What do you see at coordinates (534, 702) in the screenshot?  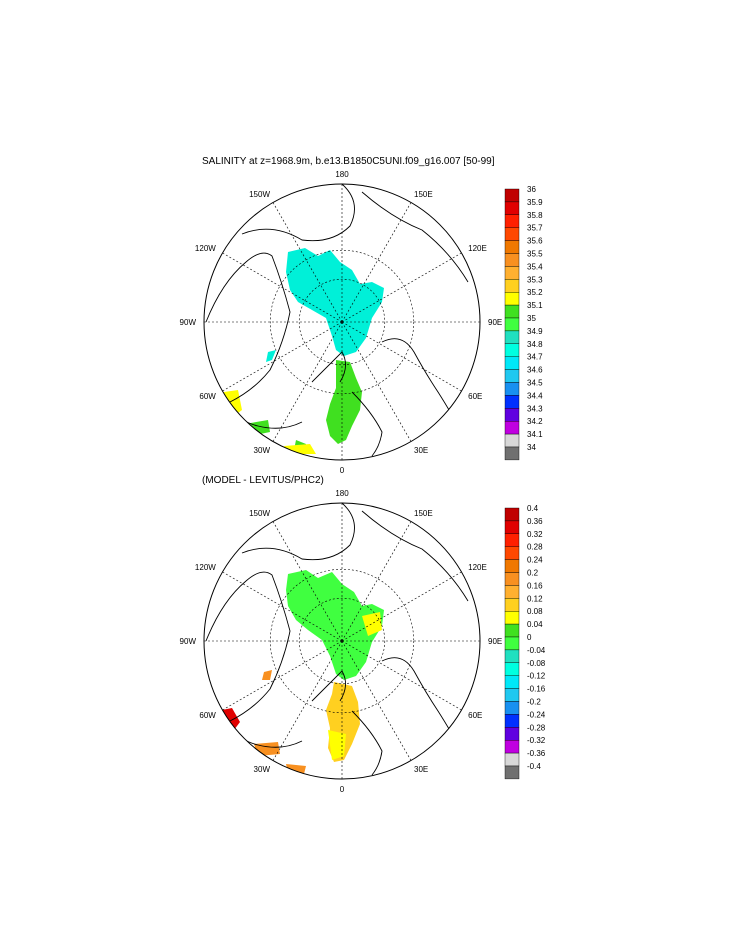 I see `colorbar-tick-label: -0.2` at bounding box center [534, 702].